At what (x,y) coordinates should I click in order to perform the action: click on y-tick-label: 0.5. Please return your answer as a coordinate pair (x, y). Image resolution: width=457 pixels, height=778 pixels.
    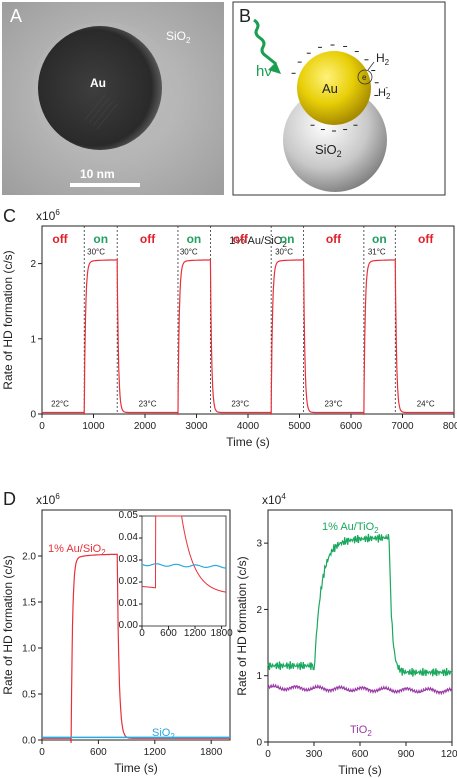
    Looking at the image, I should click on (29, 695).